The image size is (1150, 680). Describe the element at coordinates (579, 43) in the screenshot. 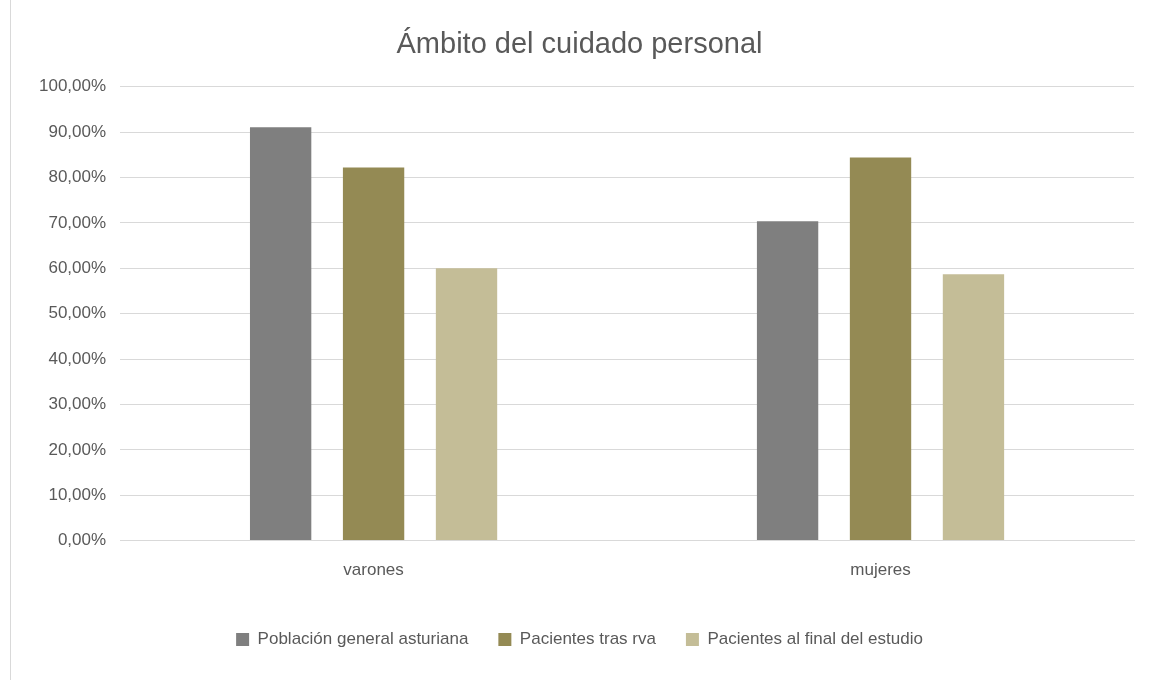

I see `chart-title: Ámbito del cuidado personal` at that location.